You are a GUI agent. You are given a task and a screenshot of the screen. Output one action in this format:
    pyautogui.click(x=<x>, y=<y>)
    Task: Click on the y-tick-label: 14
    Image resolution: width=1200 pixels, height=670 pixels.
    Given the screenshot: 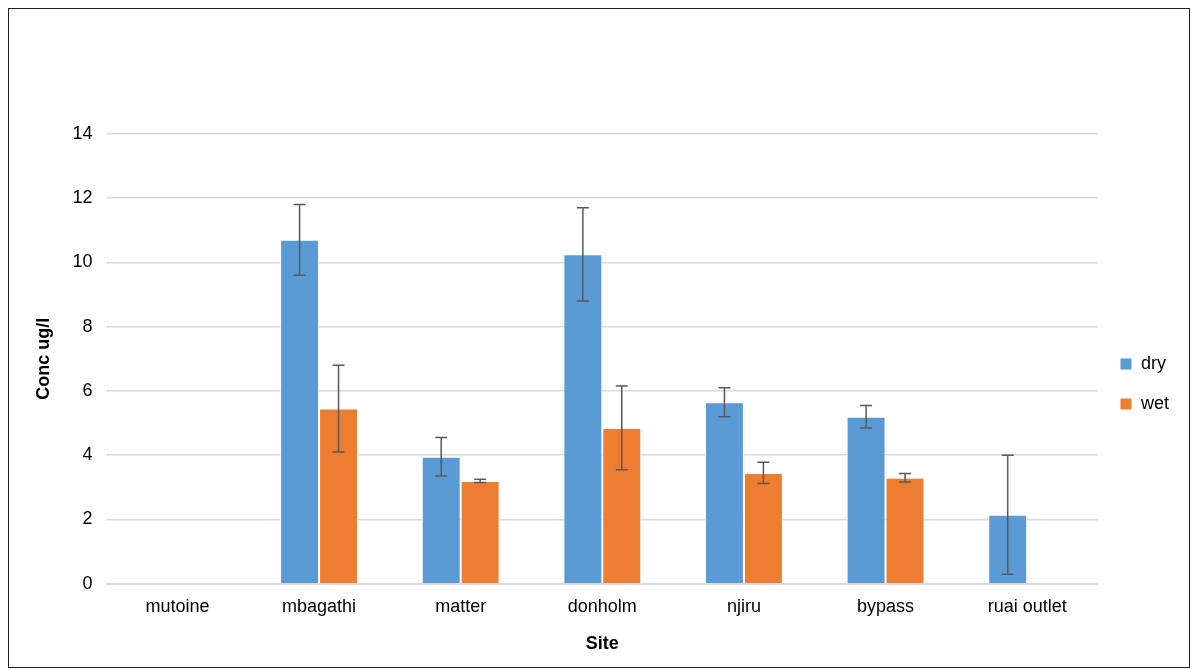 What is the action you would take?
    pyautogui.click(x=82, y=132)
    